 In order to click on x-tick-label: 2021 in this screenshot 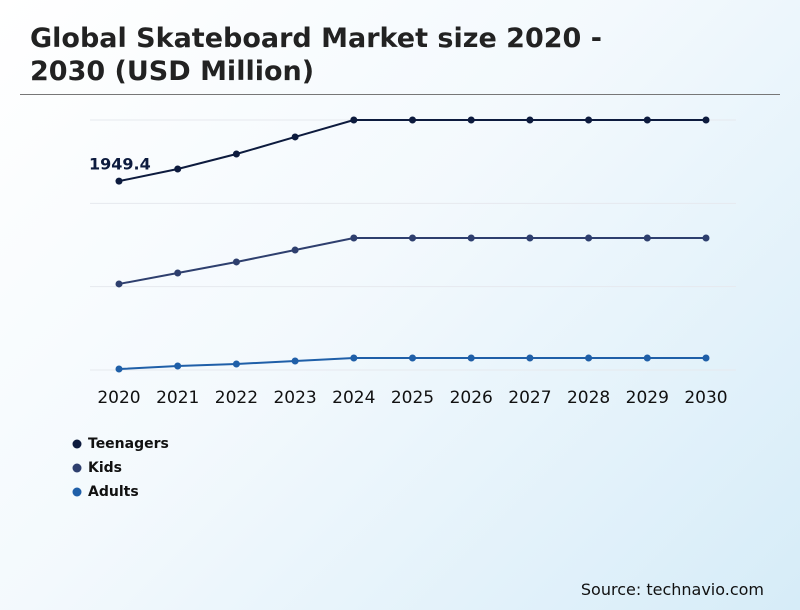, I will do `click(177, 398)`.